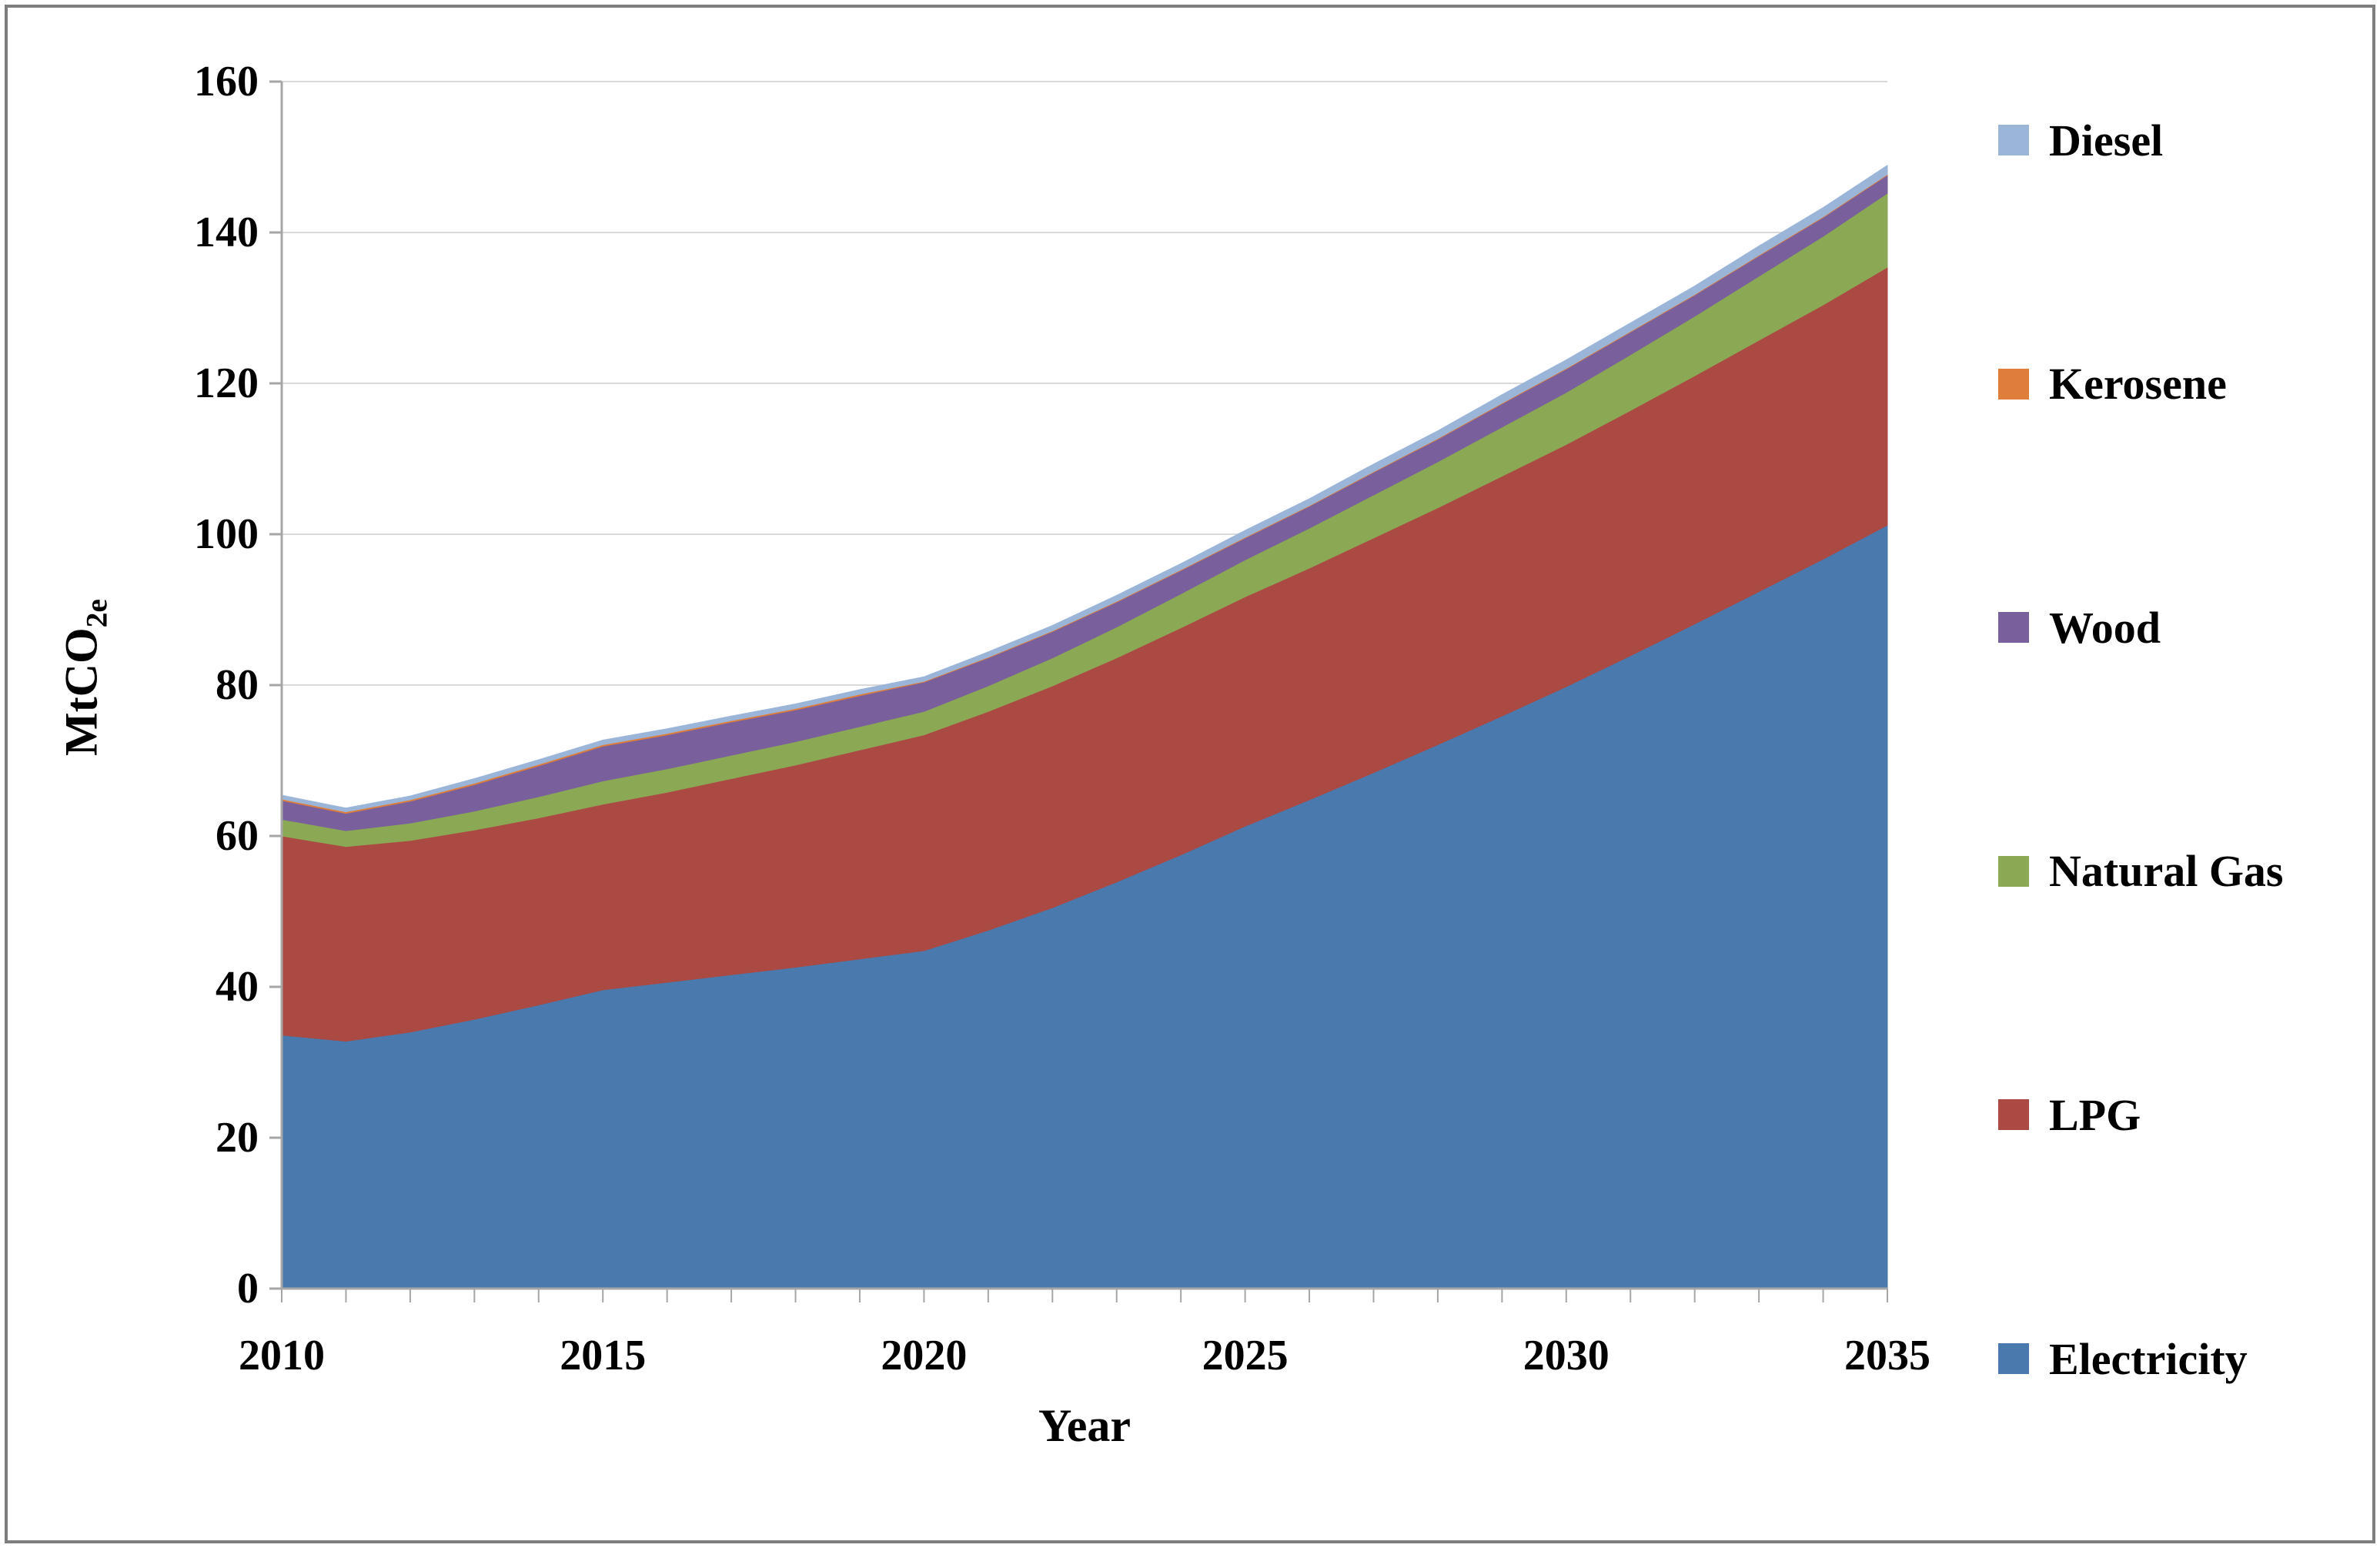 The image size is (2380, 1548). I want to click on legend-item-lpg: LPG, so click(2069, 1114).